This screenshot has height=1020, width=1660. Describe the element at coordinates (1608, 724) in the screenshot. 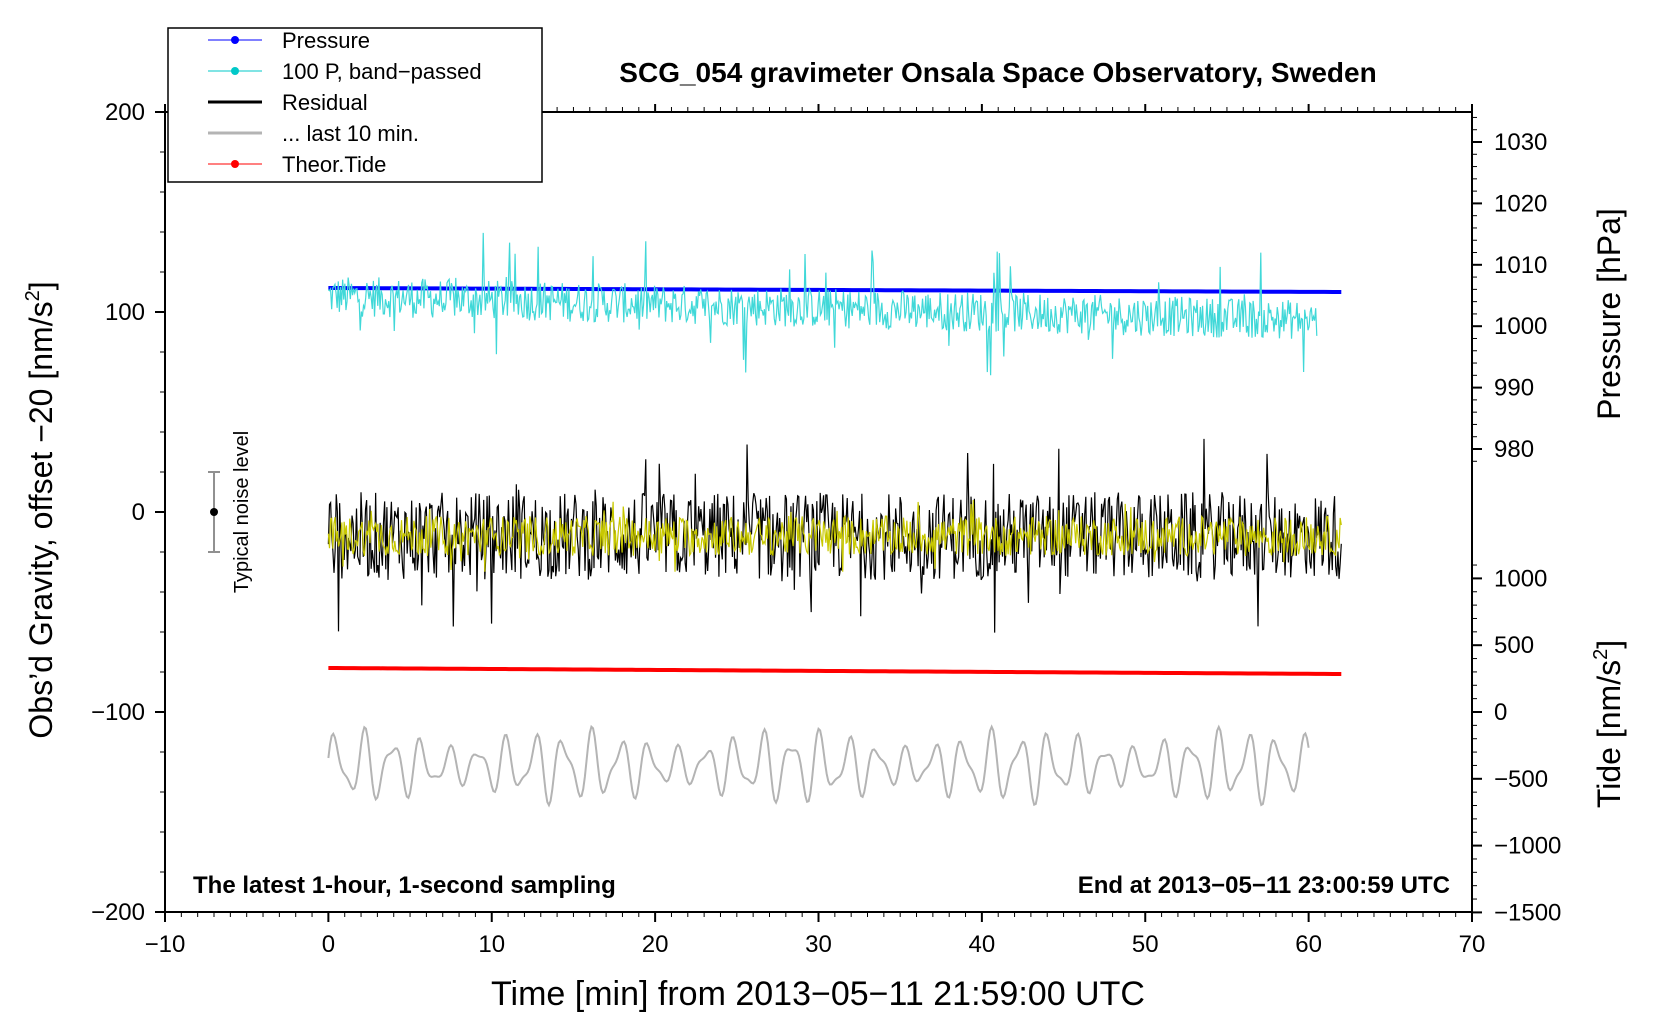

I see `y-right-tide-label: Tide [nm/s2]` at that location.